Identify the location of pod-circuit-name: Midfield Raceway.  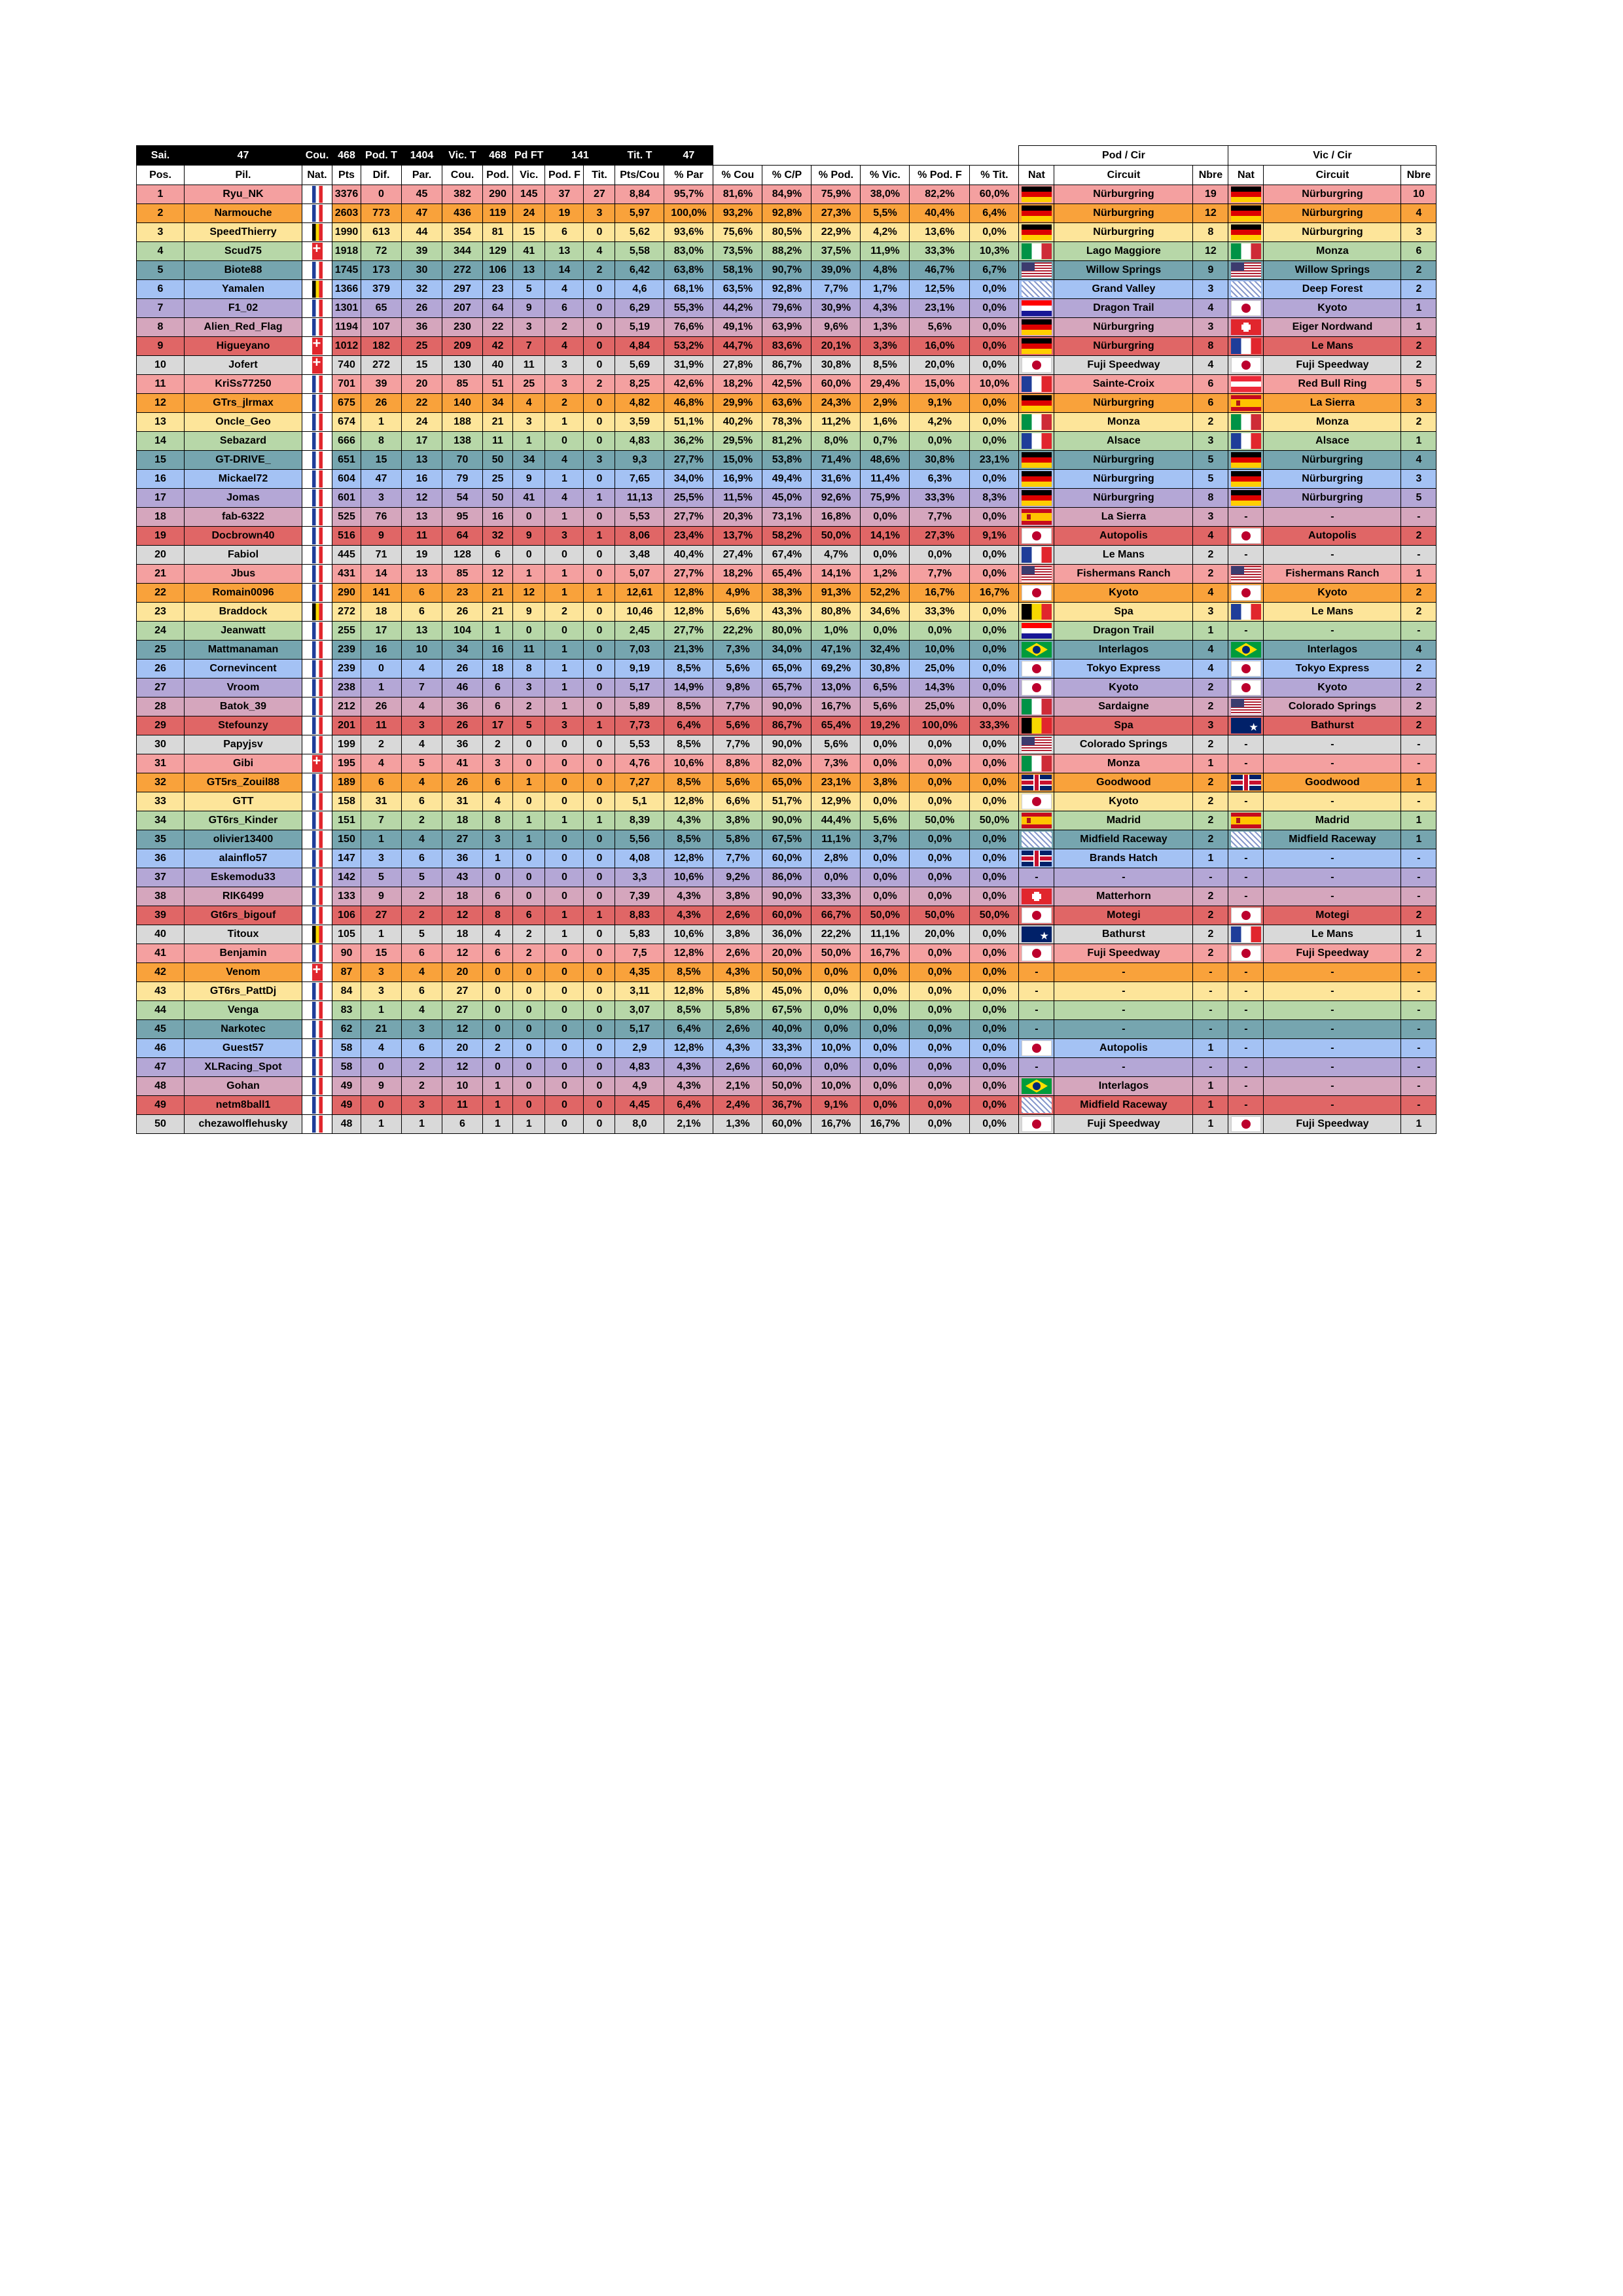
(1124, 1105).